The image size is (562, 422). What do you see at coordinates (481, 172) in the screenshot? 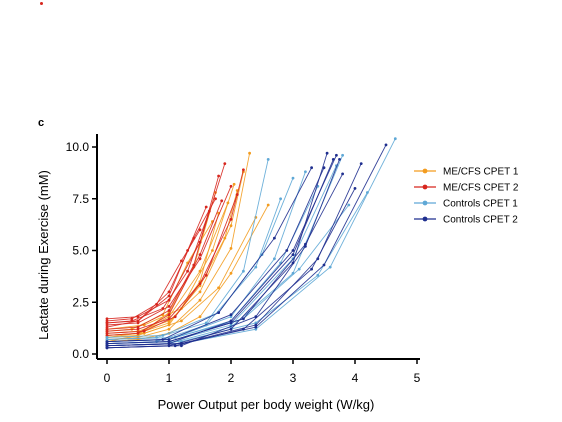
I see `legend-label: ME/CFS CPET 1` at bounding box center [481, 172].